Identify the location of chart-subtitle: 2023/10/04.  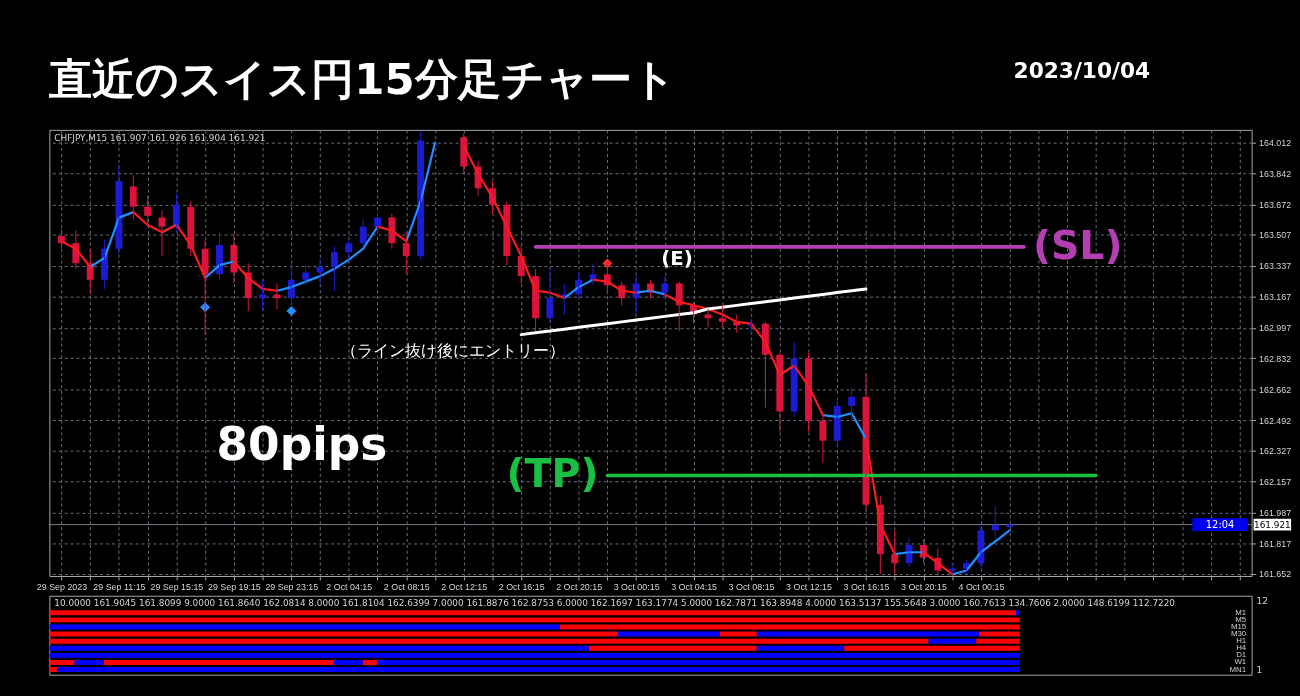
(1082, 70).